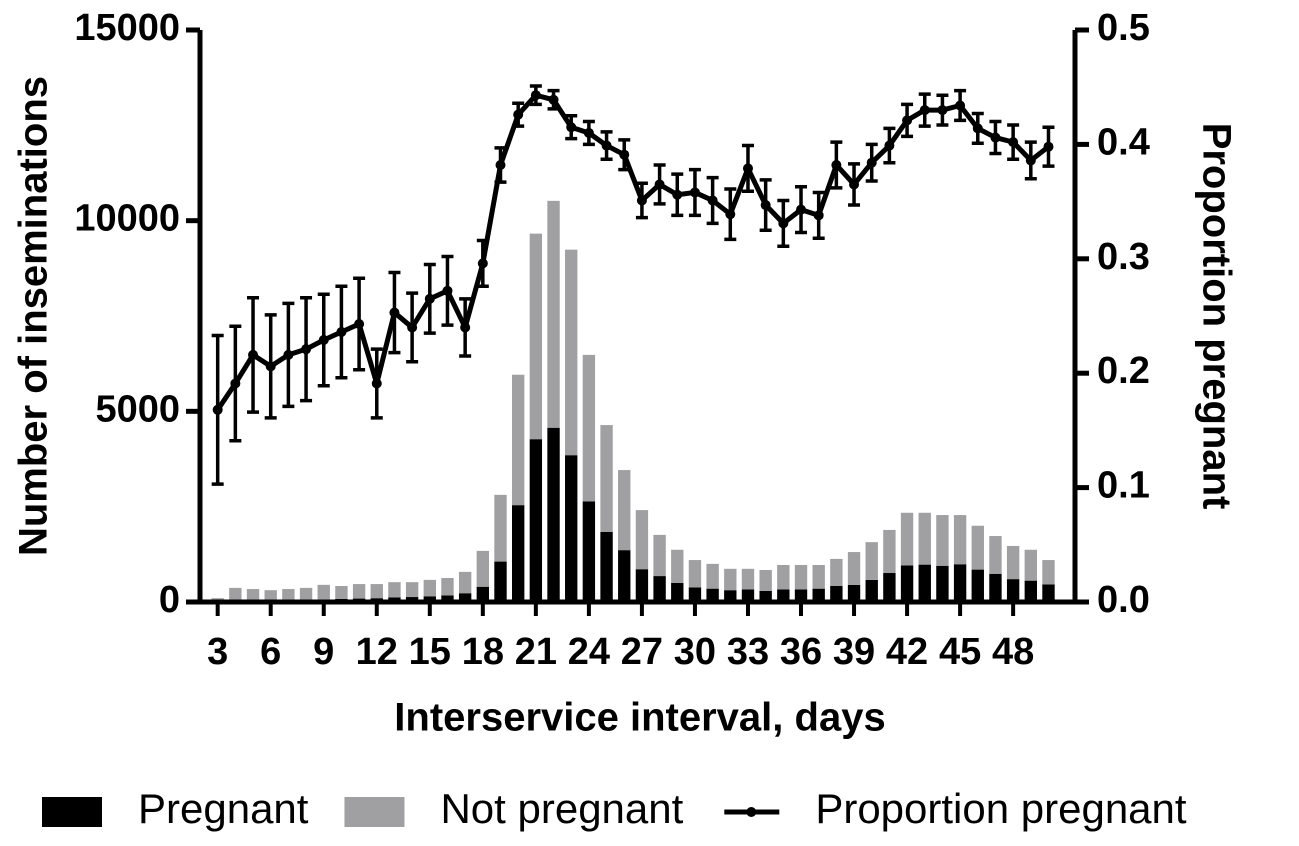 The width and height of the screenshot is (1299, 846). What do you see at coordinates (536, 652) in the screenshot?
I see `x-tick-label: 21` at bounding box center [536, 652].